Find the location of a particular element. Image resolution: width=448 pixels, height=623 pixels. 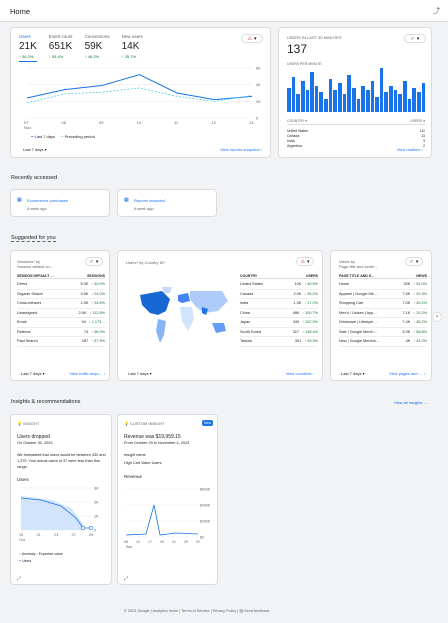

row-change: ↑ 24.0% is located at coordinates (98, 293).